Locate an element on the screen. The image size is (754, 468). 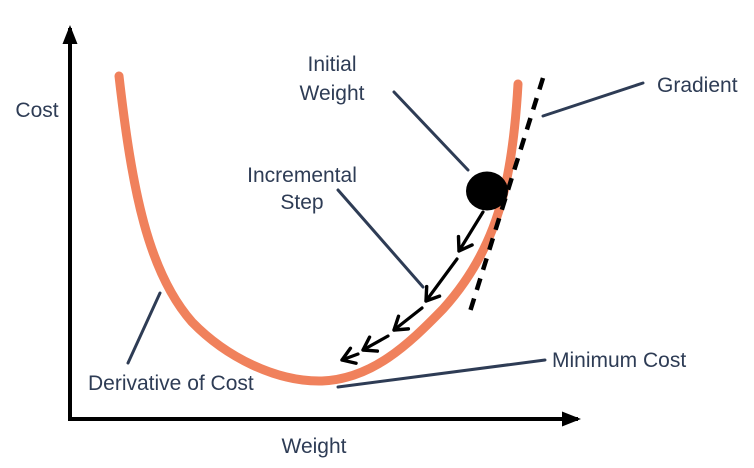
y-axis-label: Cost is located at coordinates (36, 110).